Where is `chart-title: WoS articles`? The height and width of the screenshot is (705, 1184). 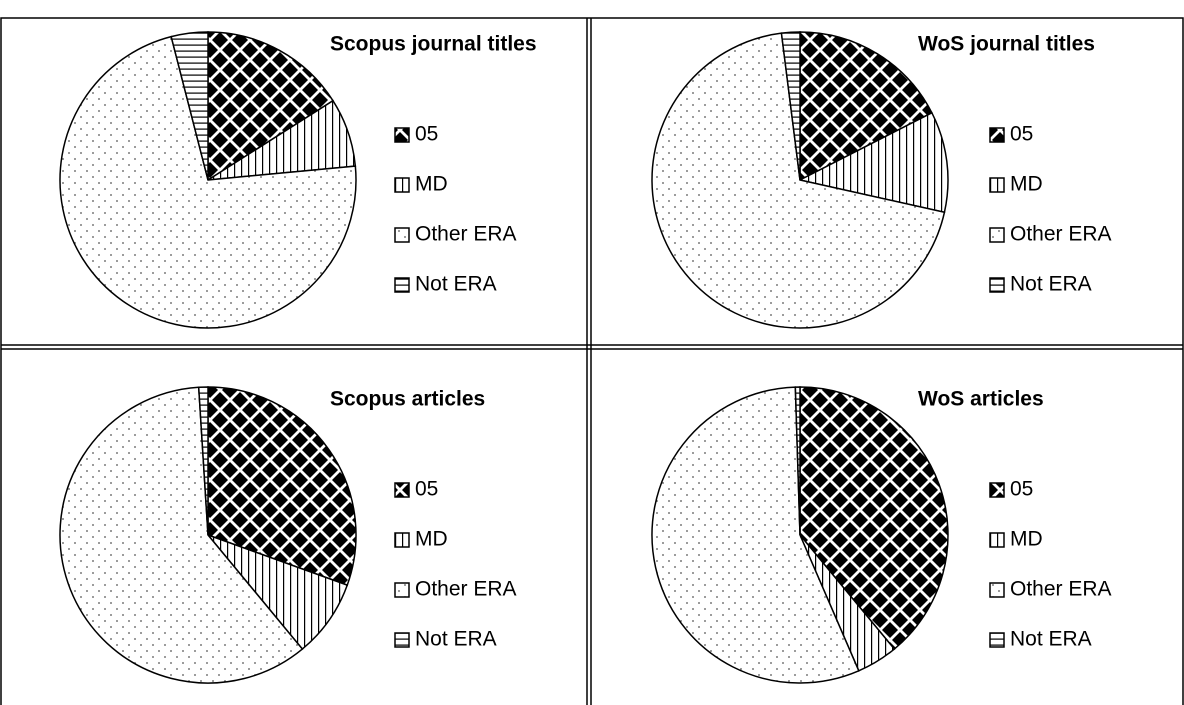
chart-title: WoS articles is located at coordinates (981, 399).